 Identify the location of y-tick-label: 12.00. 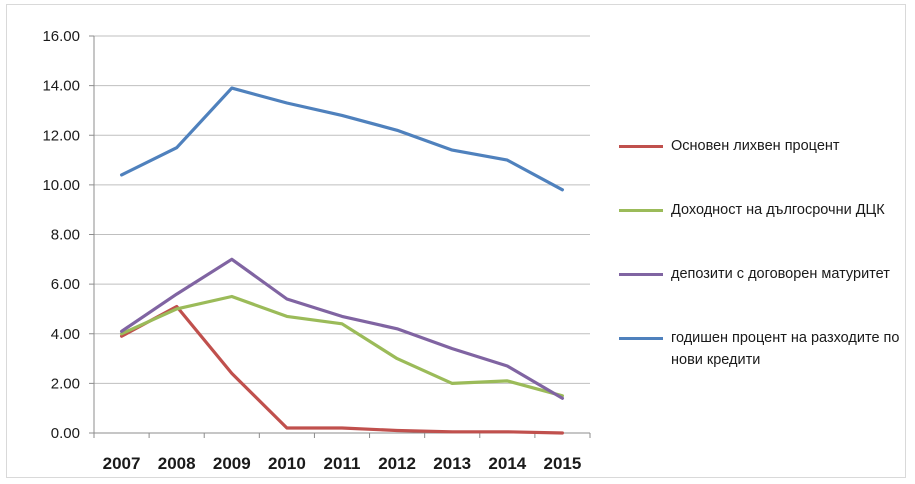
(61, 135).